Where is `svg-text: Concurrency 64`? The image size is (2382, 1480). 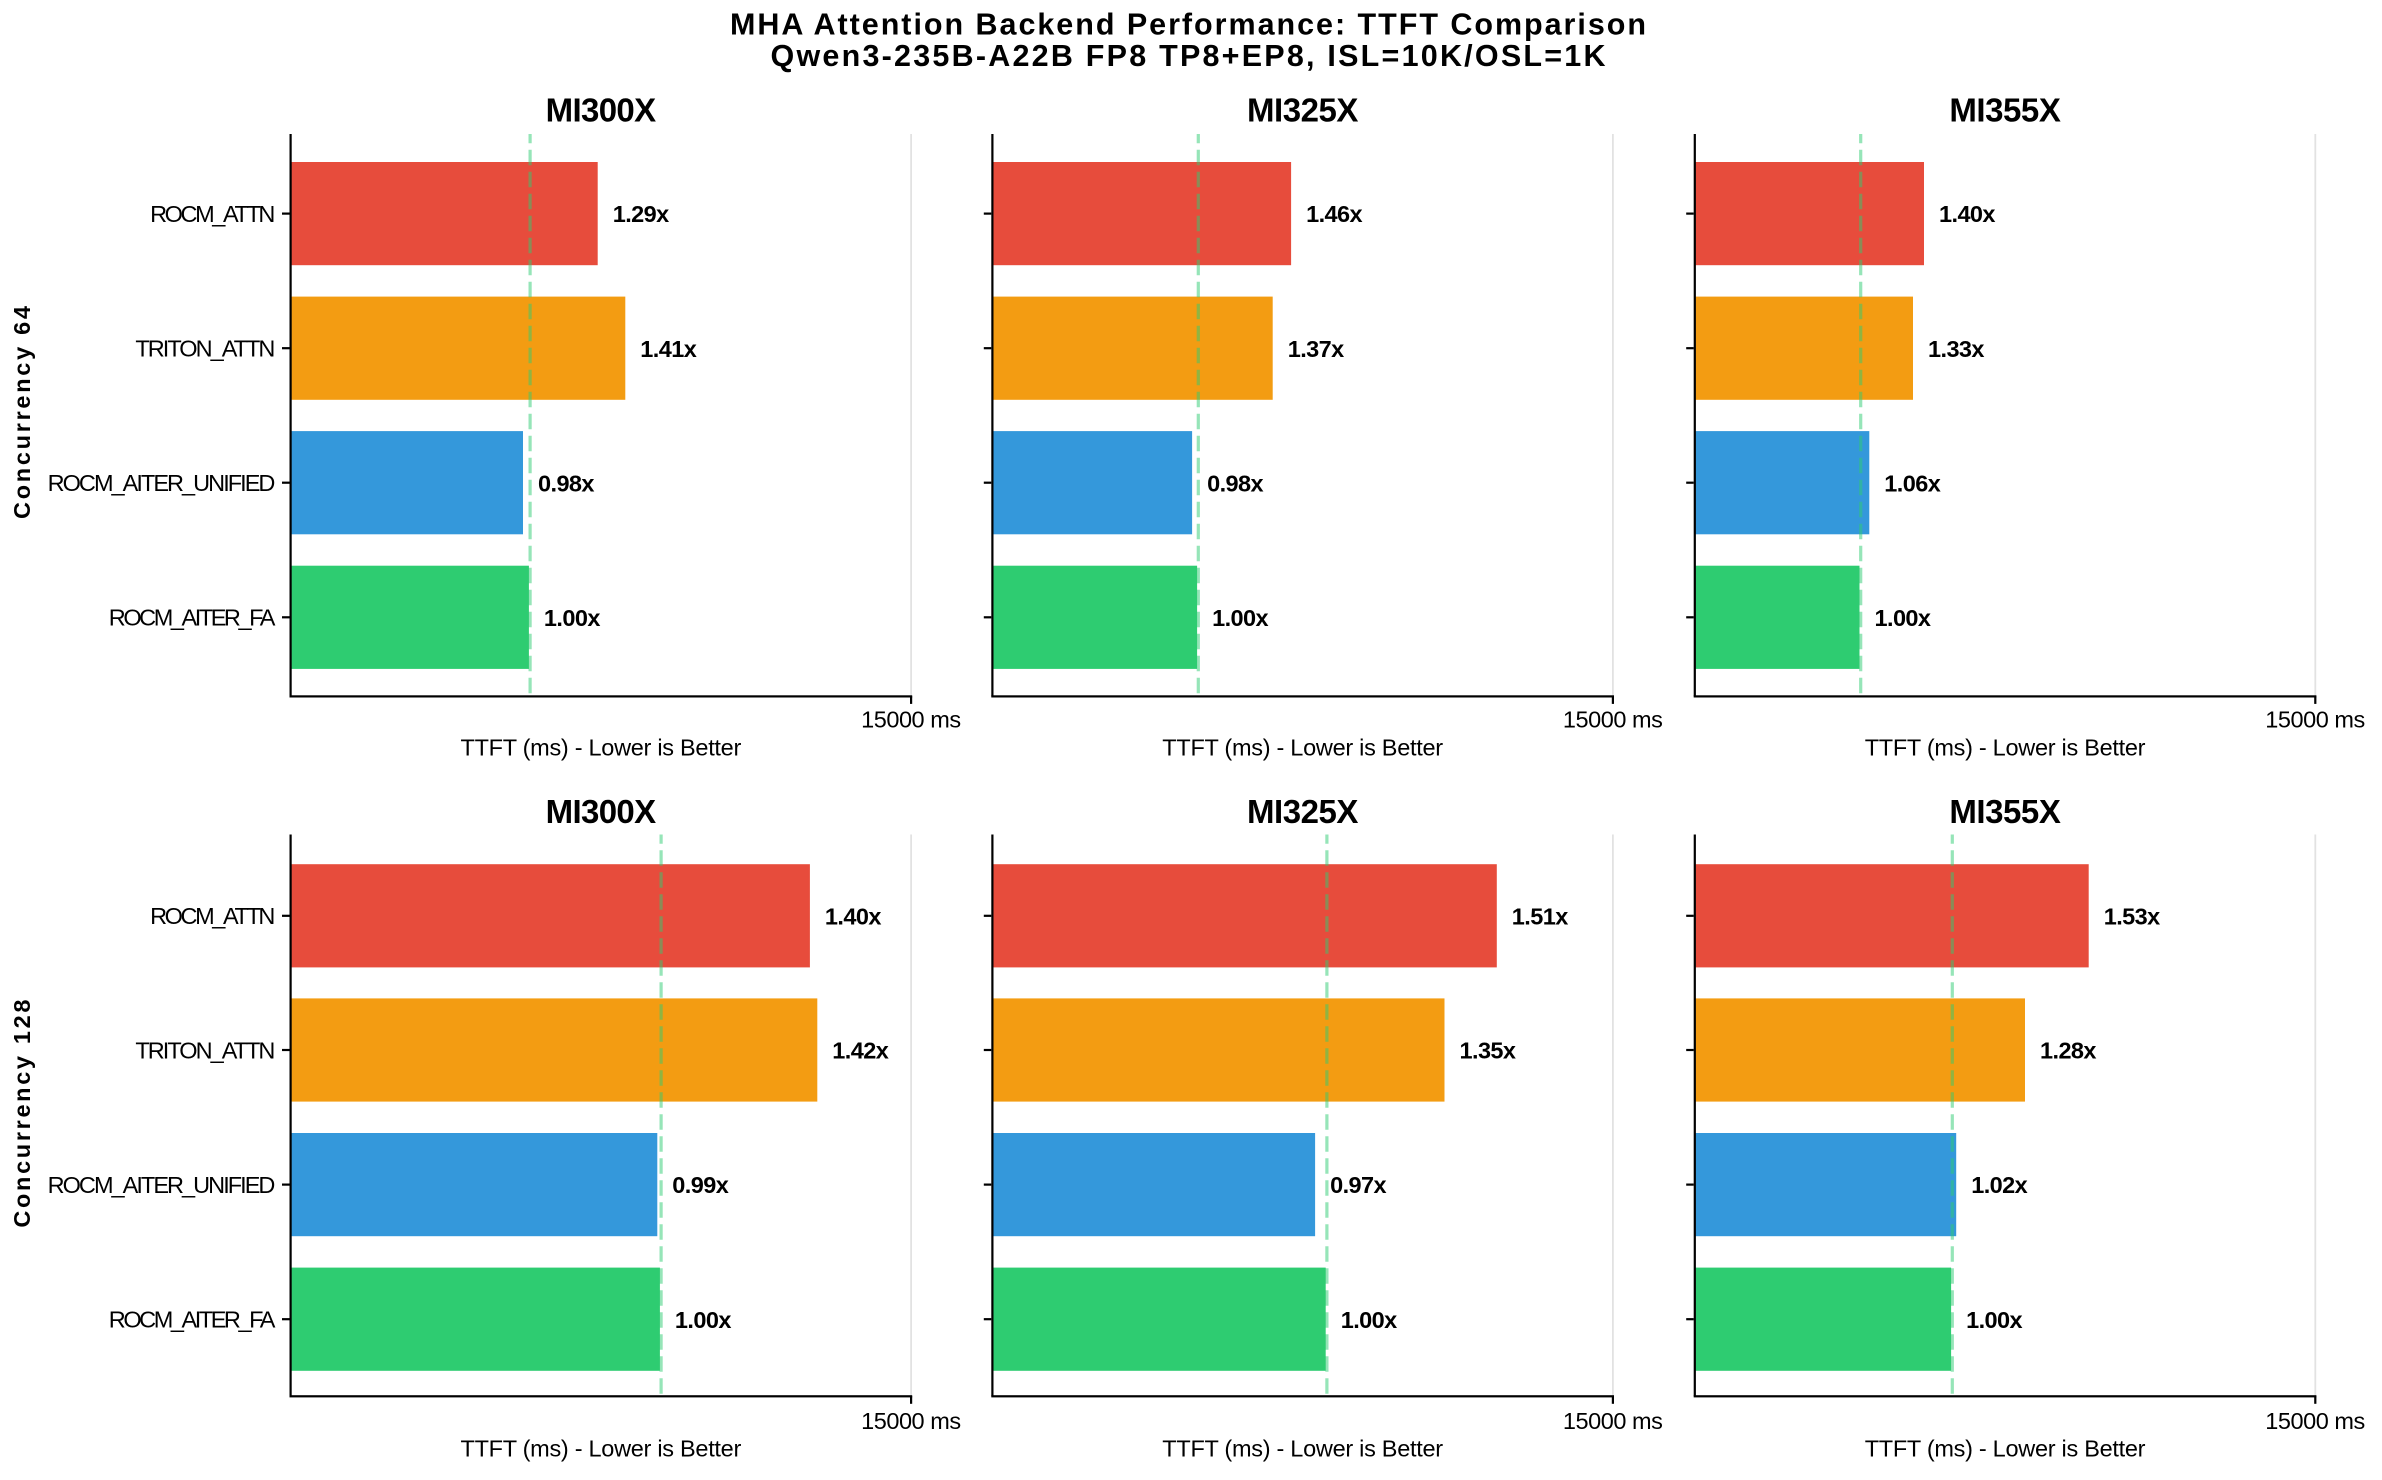 svg-text: Concurrency 64 is located at coordinates (22, 412).